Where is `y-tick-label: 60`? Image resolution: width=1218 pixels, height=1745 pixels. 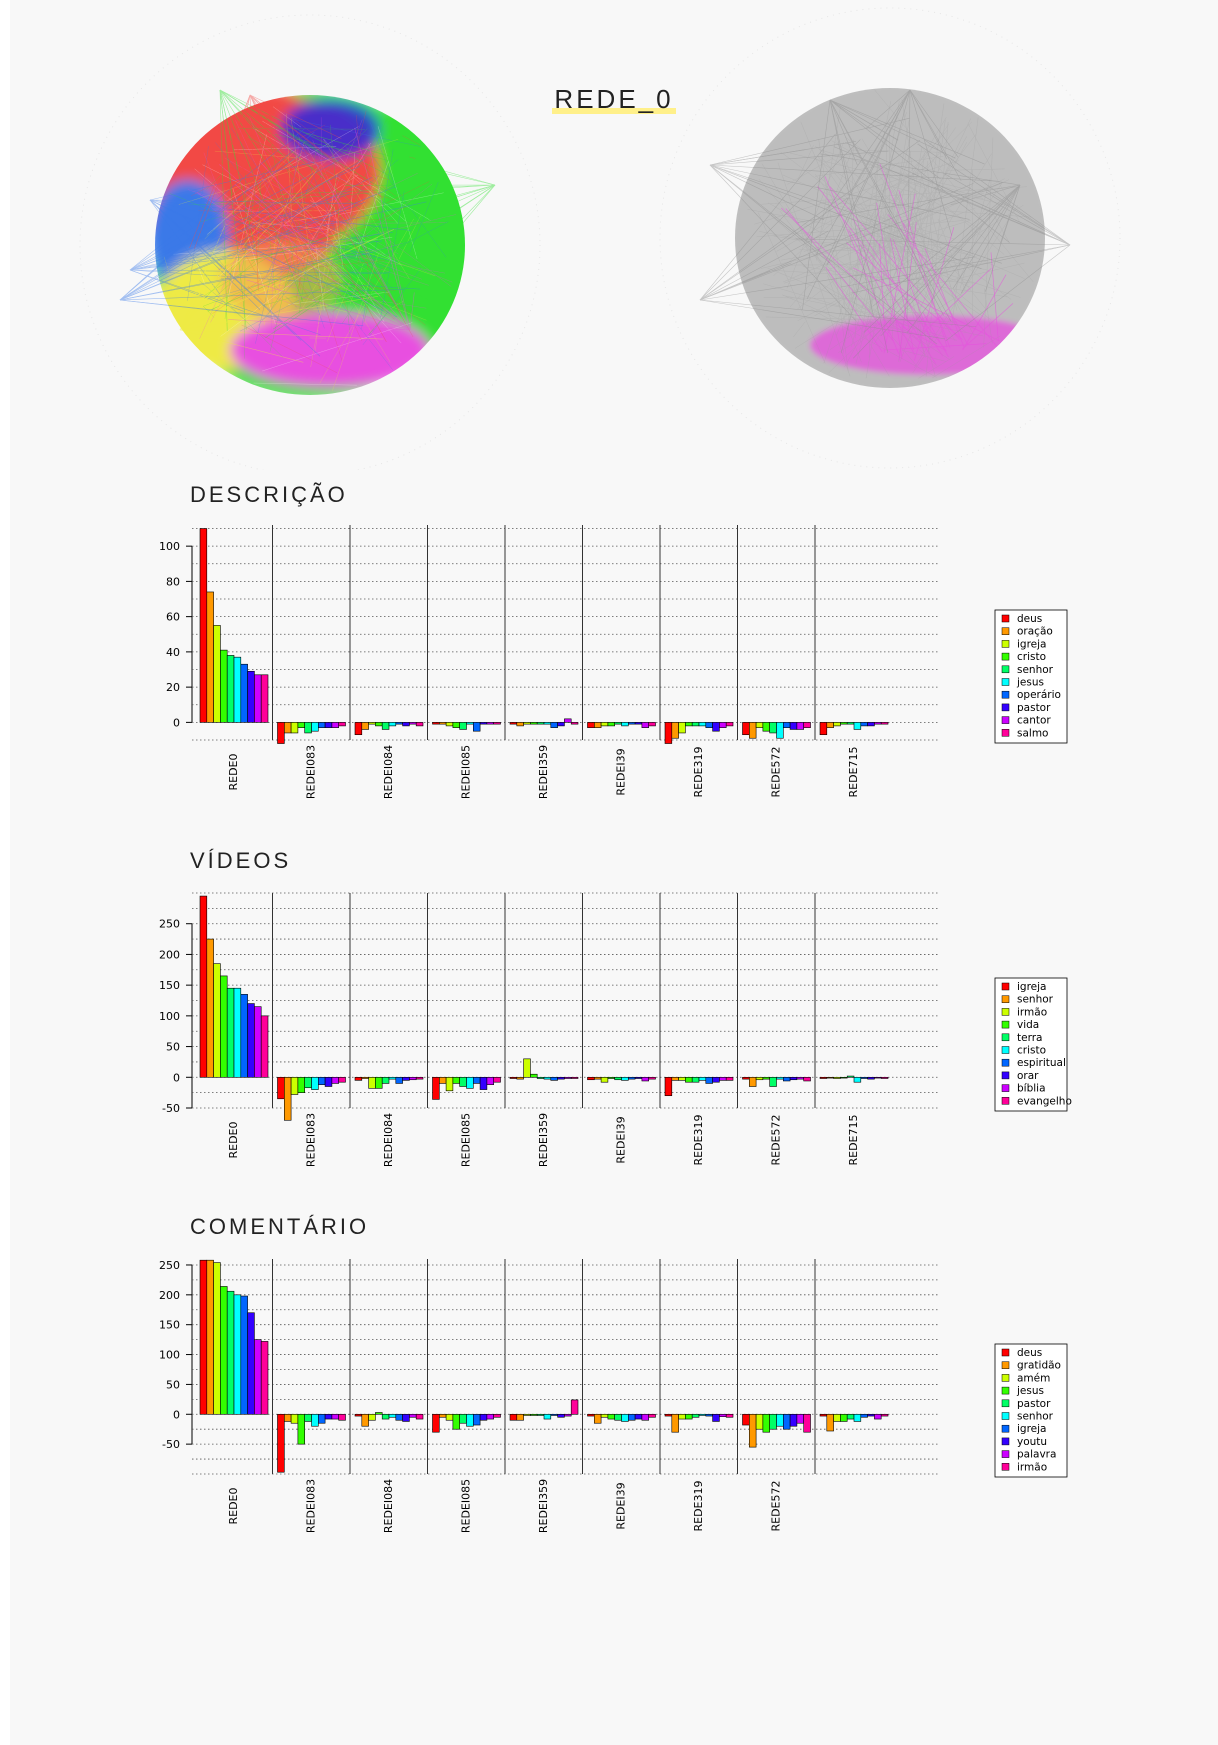
y-tick-label: 60 is located at coordinates (173, 617).